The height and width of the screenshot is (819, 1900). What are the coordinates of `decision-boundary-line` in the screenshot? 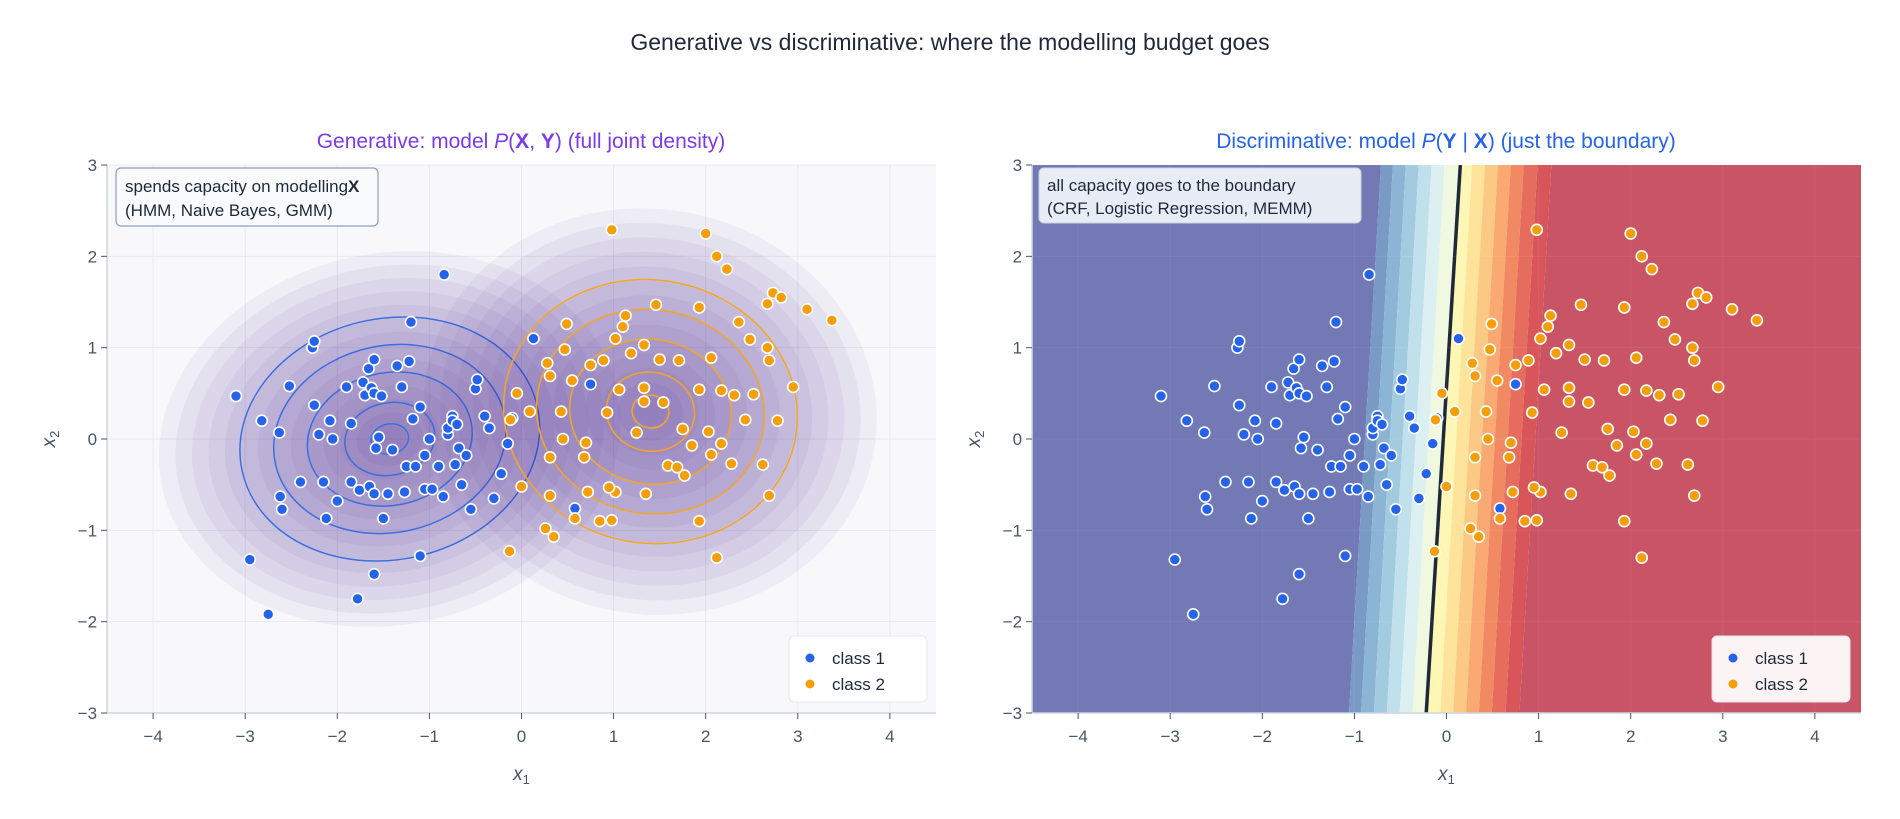 It's located at (1443, 439).